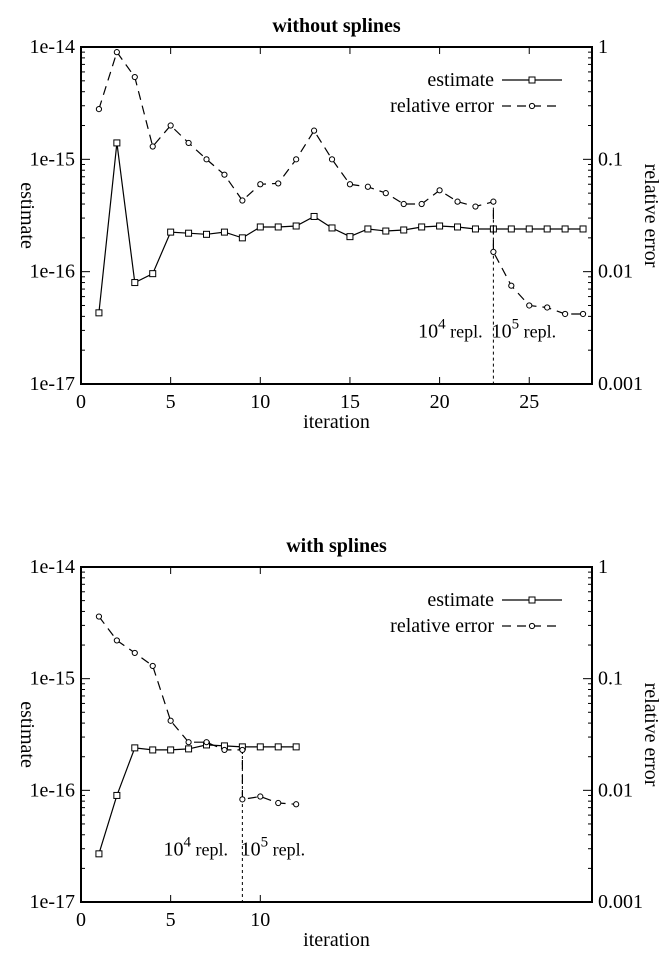  What do you see at coordinates (529, 402) in the screenshot?
I see `x-tick-label: 25` at bounding box center [529, 402].